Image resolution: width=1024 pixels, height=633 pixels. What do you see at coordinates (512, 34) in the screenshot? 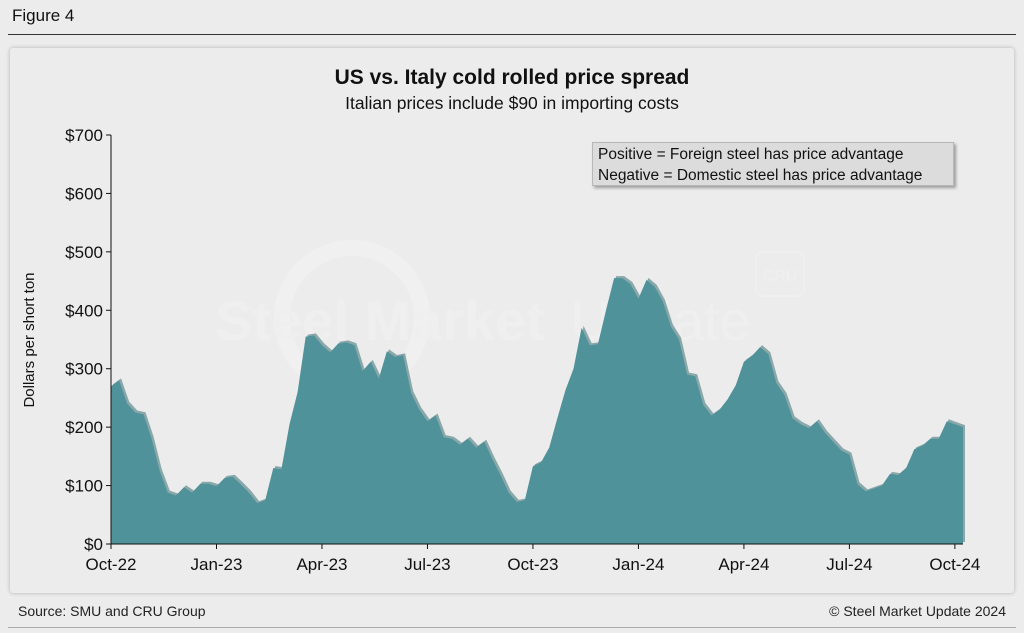
I see `top-divider` at bounding box center [512, 34].